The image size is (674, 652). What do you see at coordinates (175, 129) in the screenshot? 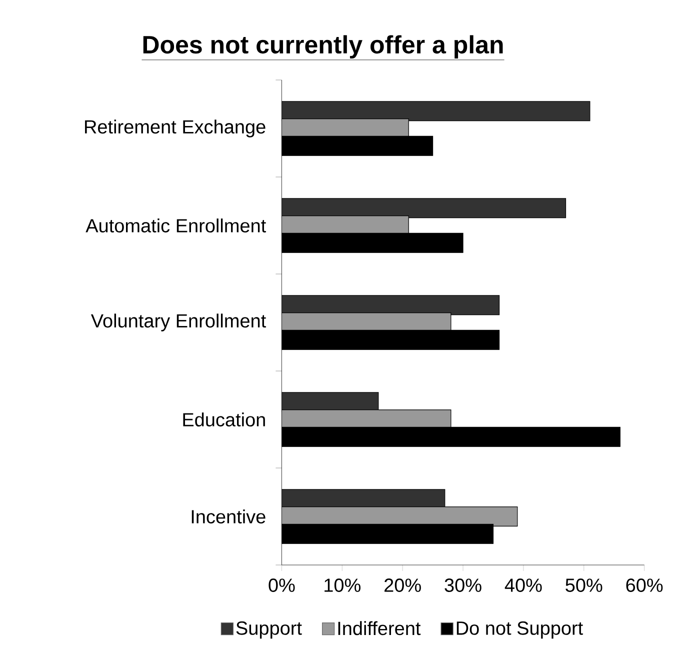
I see `y-tick-label: Retirement Exchange` at bounding box center [175, 129].